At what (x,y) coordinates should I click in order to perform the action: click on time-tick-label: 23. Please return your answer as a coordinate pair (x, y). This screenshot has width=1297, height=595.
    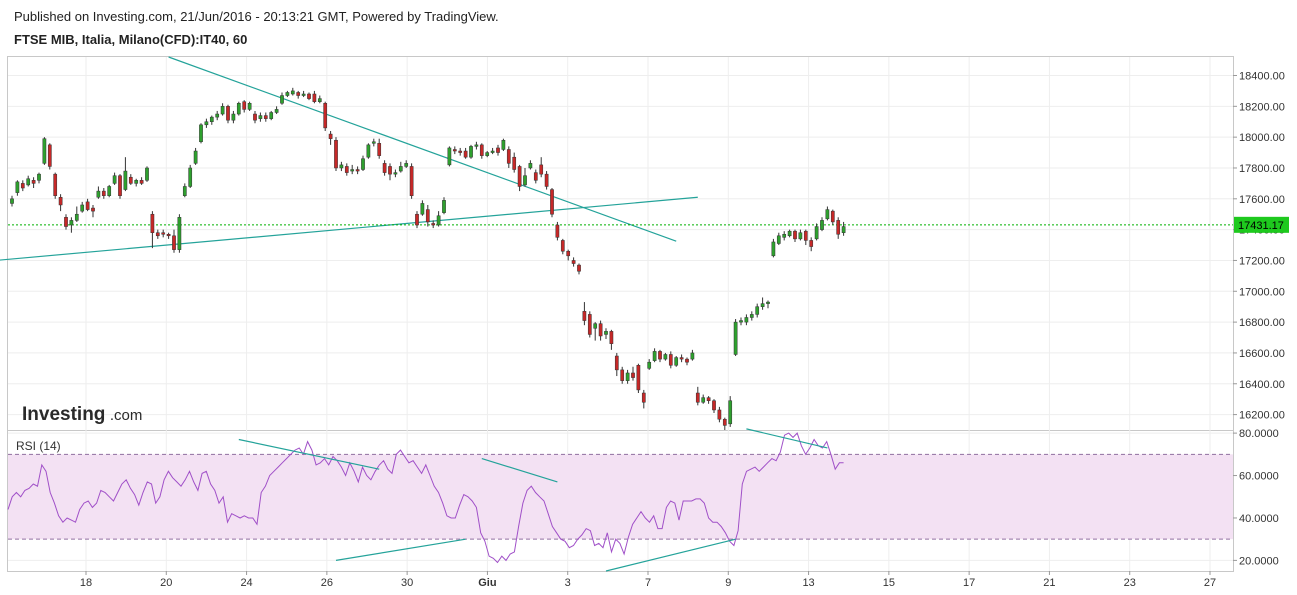
    Looking at the image, I should click on (1130, 583).